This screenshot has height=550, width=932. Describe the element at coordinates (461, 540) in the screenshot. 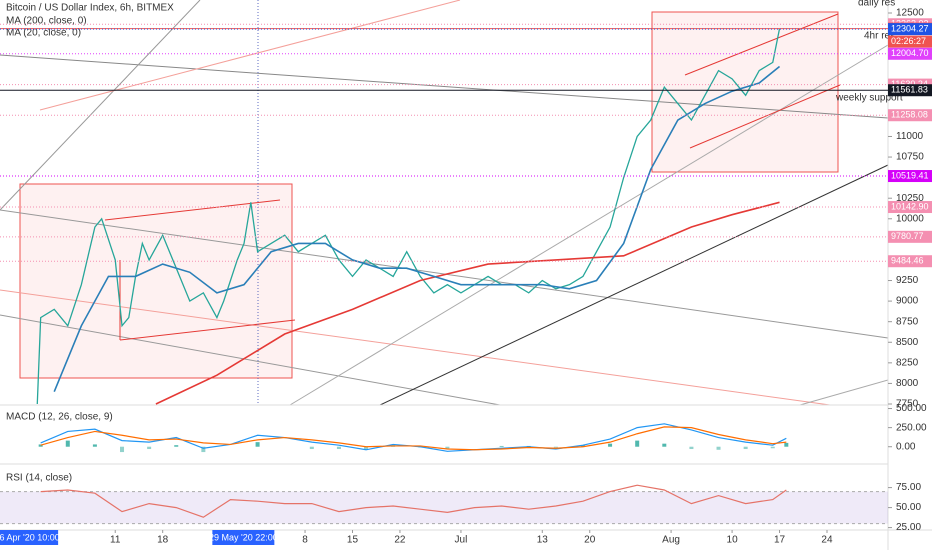

I see `x-tick-label: Jul` at that location.